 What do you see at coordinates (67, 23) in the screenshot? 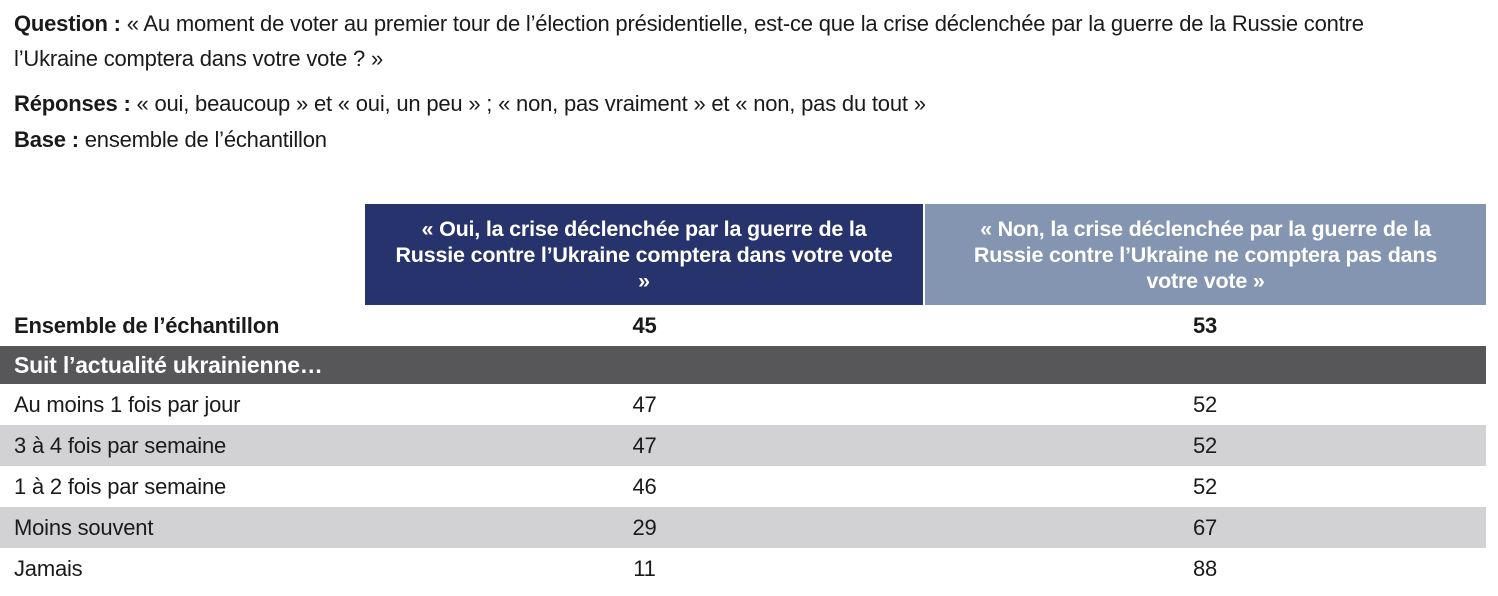
I see `question-label: Question :` at bounding box center [67, 23].